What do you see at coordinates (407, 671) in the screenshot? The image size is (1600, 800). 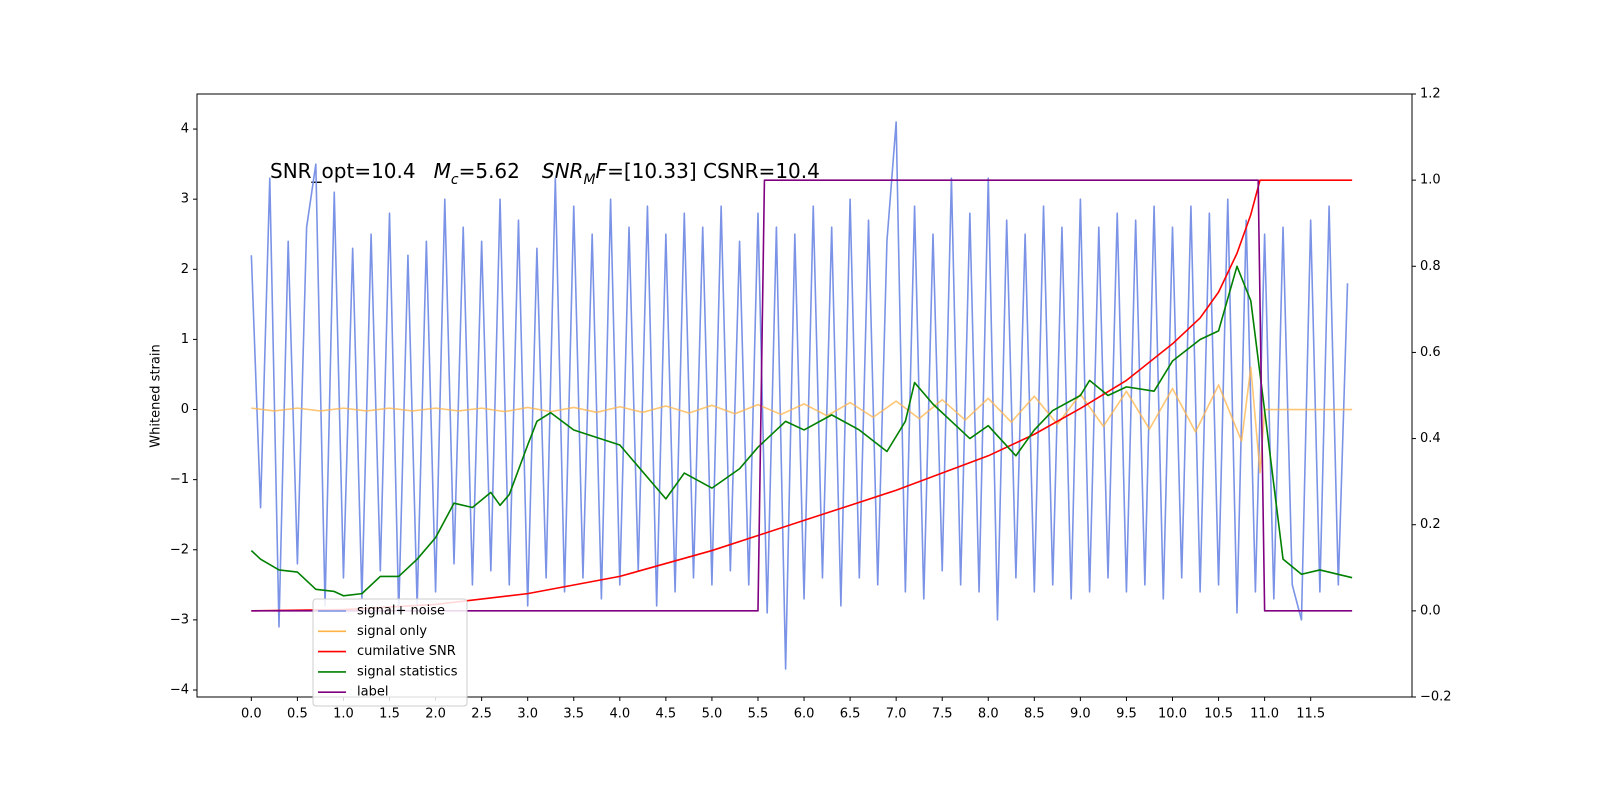 I see `legend-label: signal statistics` at bounding box center [407, 671].